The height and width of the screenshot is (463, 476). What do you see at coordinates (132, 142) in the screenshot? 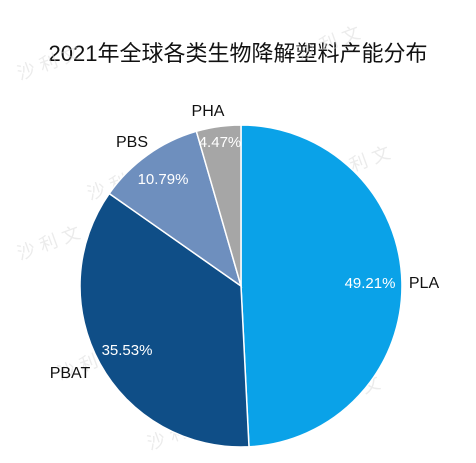
I see `pie-category-label-pbs: PBS` at bounding box center [132, 142].